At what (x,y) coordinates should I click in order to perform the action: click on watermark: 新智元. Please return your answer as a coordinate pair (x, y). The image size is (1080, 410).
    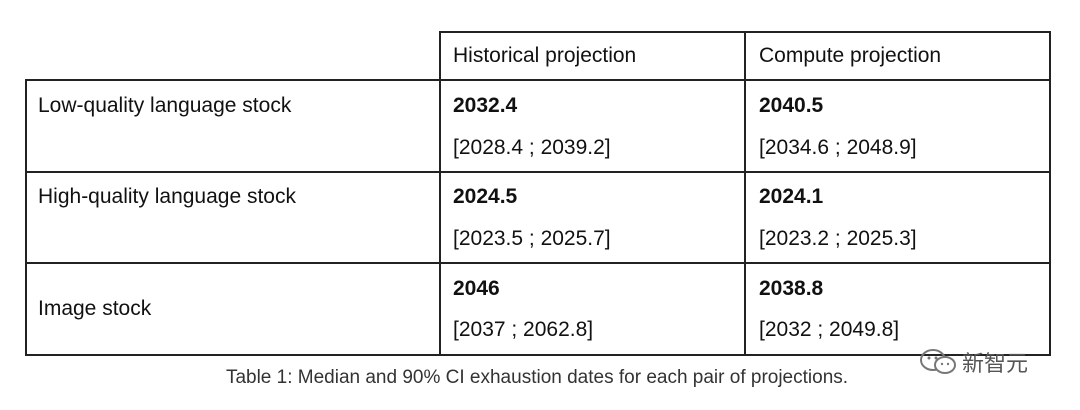
    Looking at the image, I should click on (973, 362).